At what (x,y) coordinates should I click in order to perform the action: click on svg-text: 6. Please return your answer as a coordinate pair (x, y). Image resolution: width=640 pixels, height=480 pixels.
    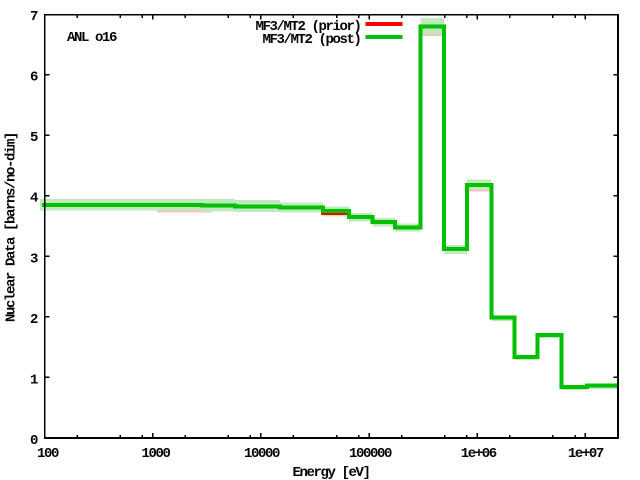
    Looking at the image, I should click on (34, 78).